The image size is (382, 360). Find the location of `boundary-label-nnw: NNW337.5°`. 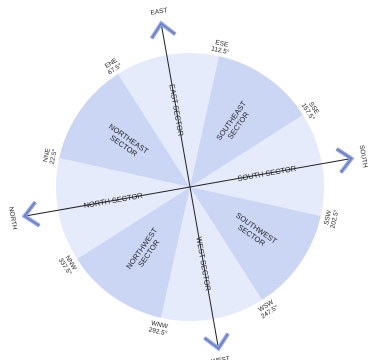

boundary-label-nnw: NNW337.5° is located at coordinates (68, 265).